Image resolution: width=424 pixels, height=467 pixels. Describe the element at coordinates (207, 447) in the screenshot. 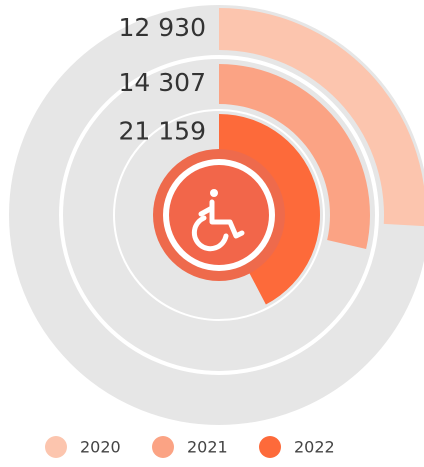

I see `legend-label: 2021` at that location.